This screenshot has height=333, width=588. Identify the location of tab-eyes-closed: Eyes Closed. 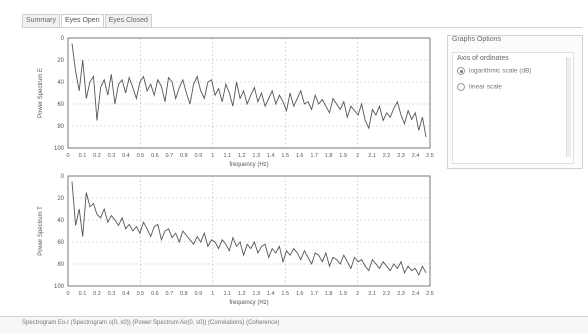
(128, 21).